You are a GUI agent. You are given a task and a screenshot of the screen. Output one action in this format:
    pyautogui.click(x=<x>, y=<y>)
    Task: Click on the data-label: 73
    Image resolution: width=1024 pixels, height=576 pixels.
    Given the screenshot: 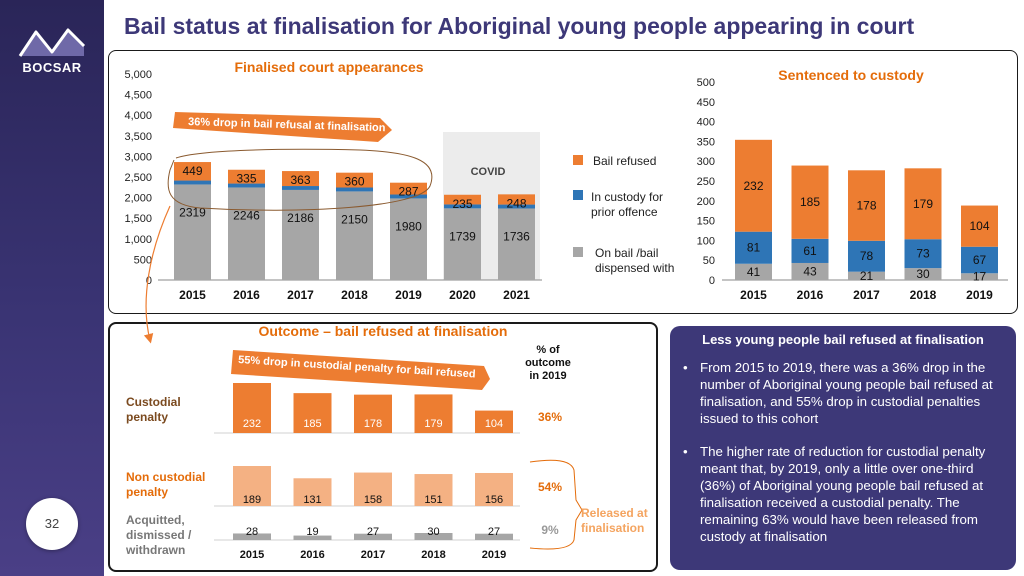 What is the action you would take?
    pyautogui.click(x=923, y=254)
    